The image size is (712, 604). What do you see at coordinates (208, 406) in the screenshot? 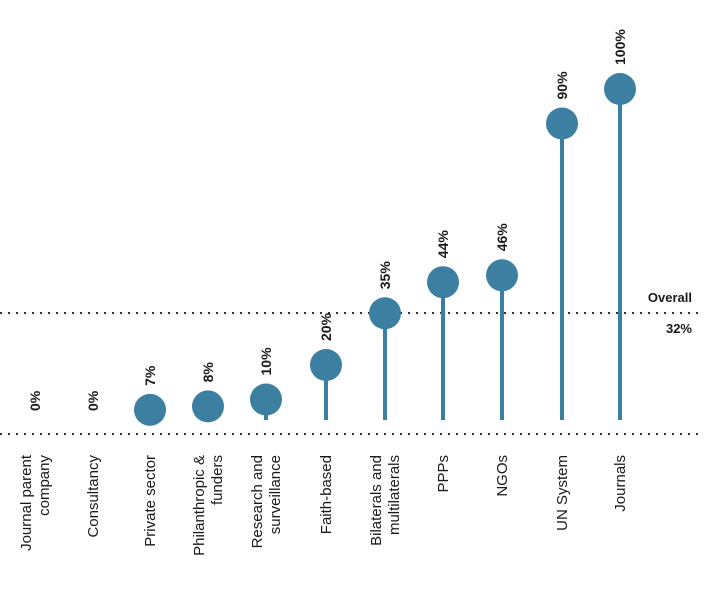
I see `point-philanthropic-funders` at bounding box center [208, 406].